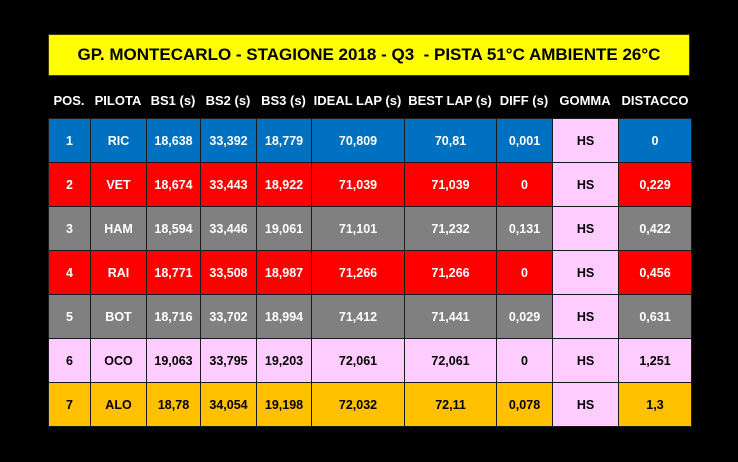 Image resolution: width=738 pixels, height=462 pixels. Describe the element at coordinates (173, 316) in the screenshot. I see `cell-bs1: 18,716` at that location.